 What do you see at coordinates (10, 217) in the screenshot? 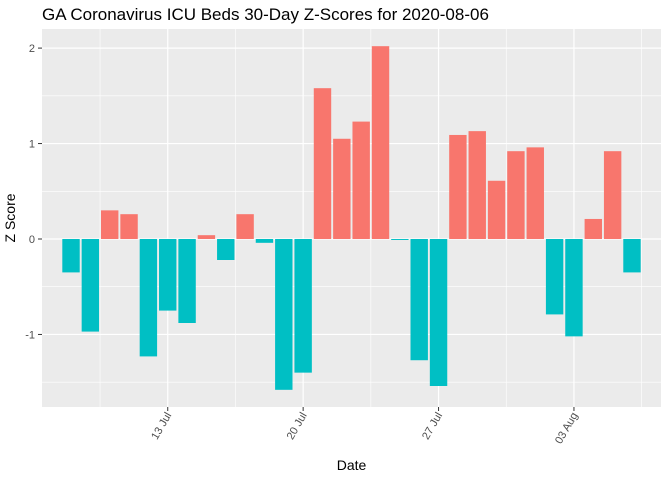
I see `y-axis-title: Z Score` at bounding box center [10, 217].